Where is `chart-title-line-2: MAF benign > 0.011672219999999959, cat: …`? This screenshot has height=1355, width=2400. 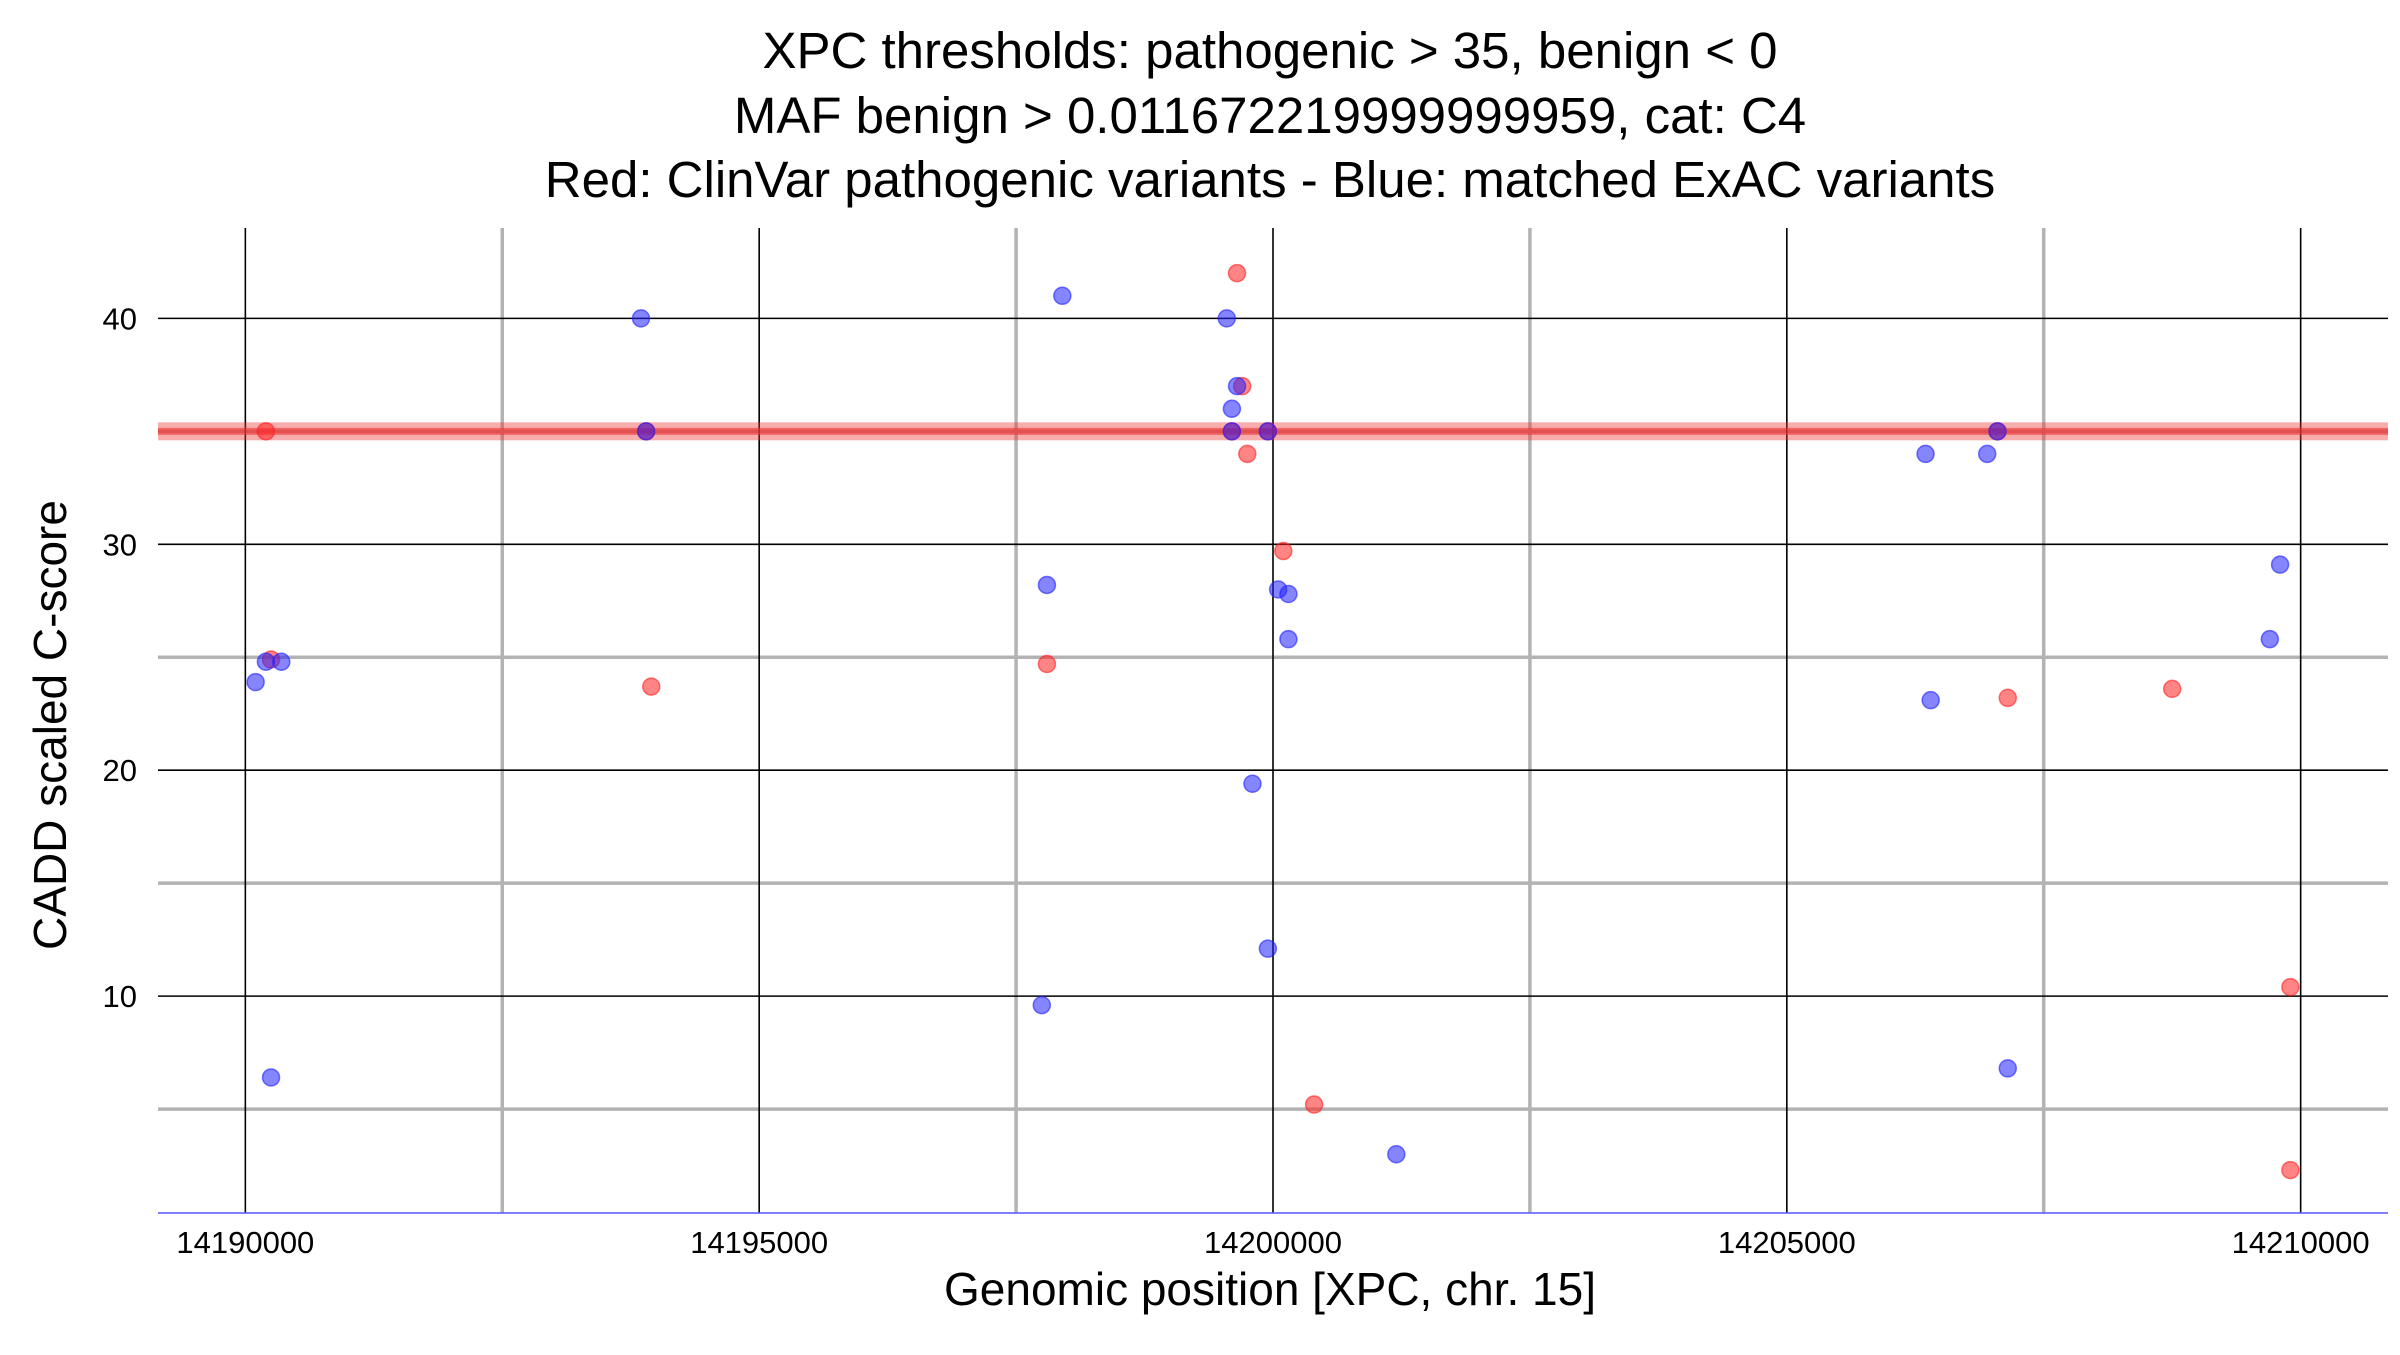
chart-title-line-2: MAF benign > 0.011672219999999959, cat: … is located at coordinates (1270, 115).